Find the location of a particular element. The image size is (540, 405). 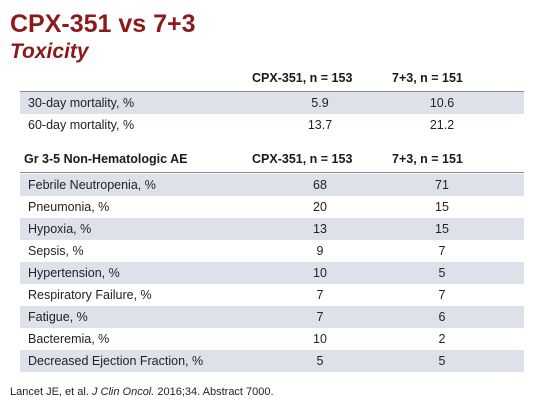

ae-col2-header: 7+3, n = 151 is located at coordinates (427, 159).